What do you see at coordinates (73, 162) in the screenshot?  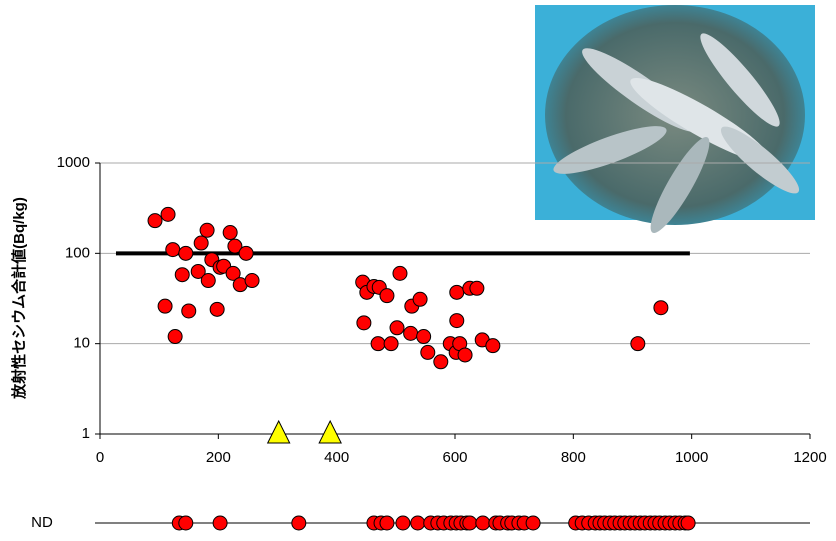 I see `y-tick-label: 1000` at bounding box center [73, 162].